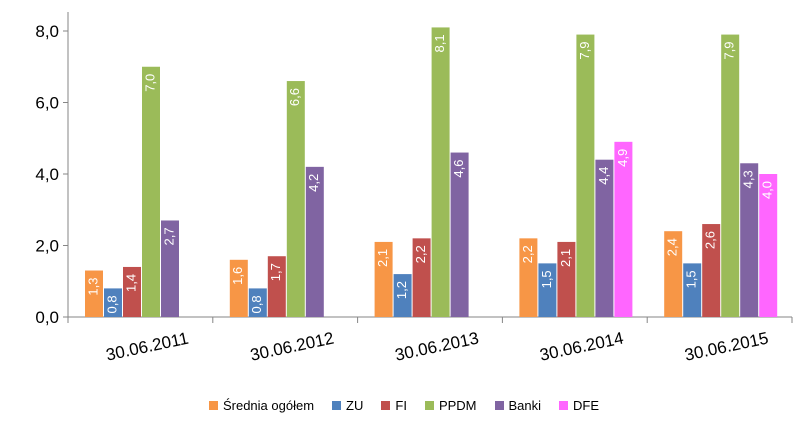 The height and width of the screenshot is (427, 808). Describe the element at coordinates (581, 346) in the screenshot. I see `x-tick-label: 30.06.2014` at that location.